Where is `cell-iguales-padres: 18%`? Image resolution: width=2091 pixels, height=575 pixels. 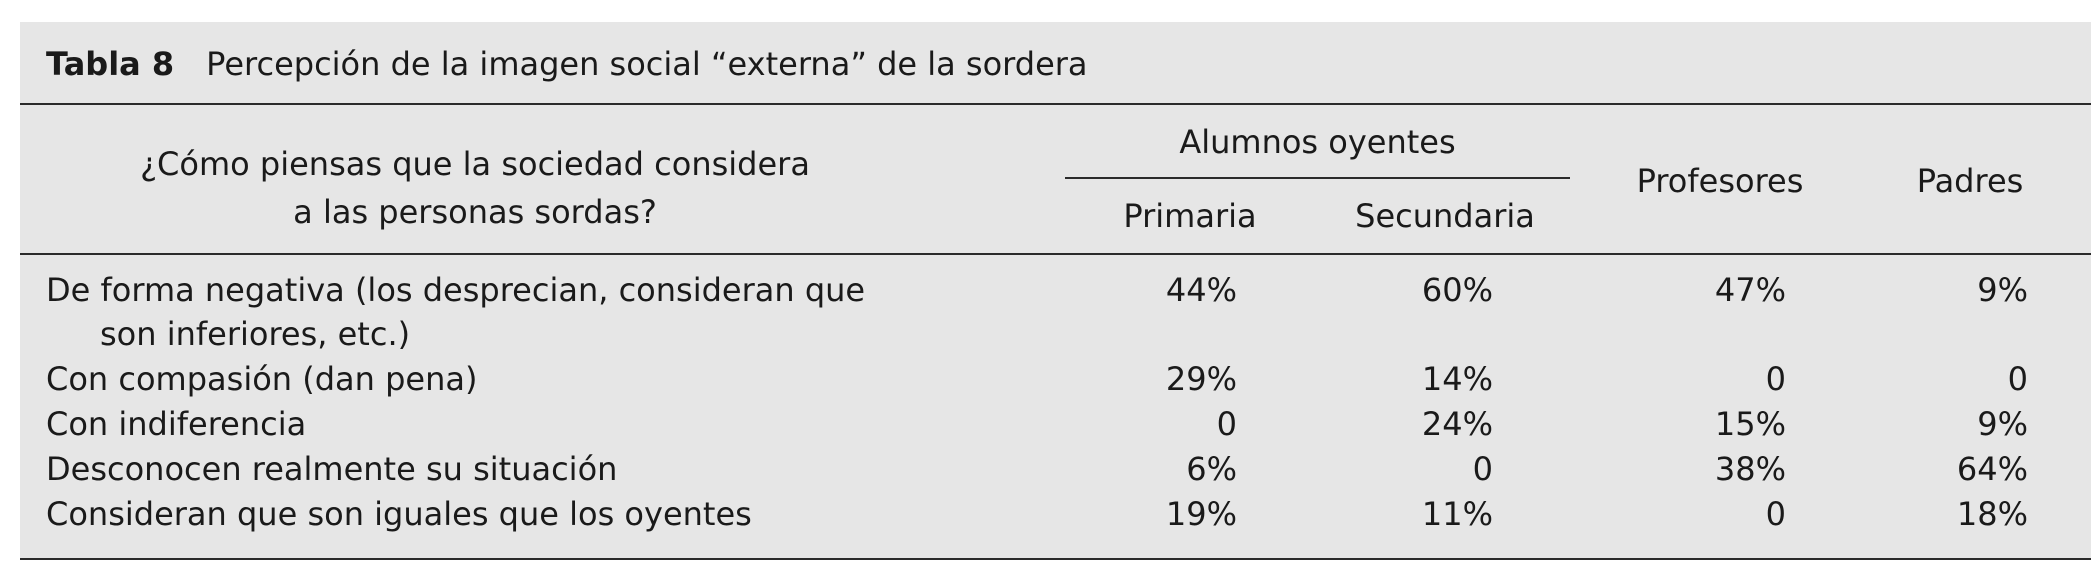 cell-iguales-padres: 18% is located at coordinates (1992, 514).